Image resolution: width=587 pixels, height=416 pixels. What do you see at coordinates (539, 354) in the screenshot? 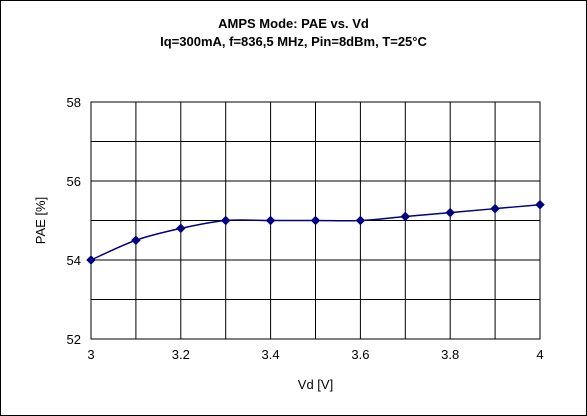
I see `x-tick-label: 4` at bounding box center [539, 354].